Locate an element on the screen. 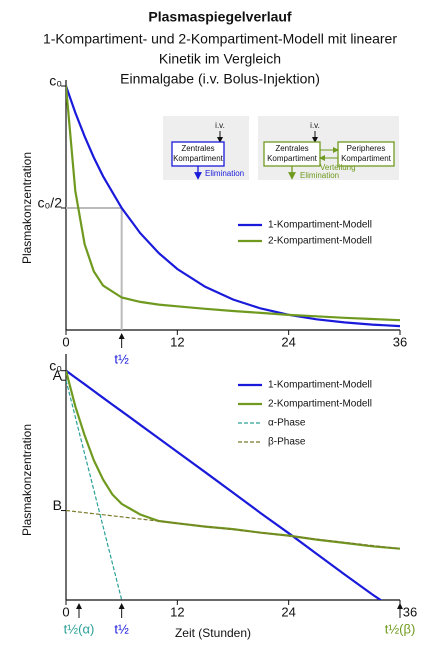  x-axis-label: Zeit (Stunden) is located at coordinates (213, 633).